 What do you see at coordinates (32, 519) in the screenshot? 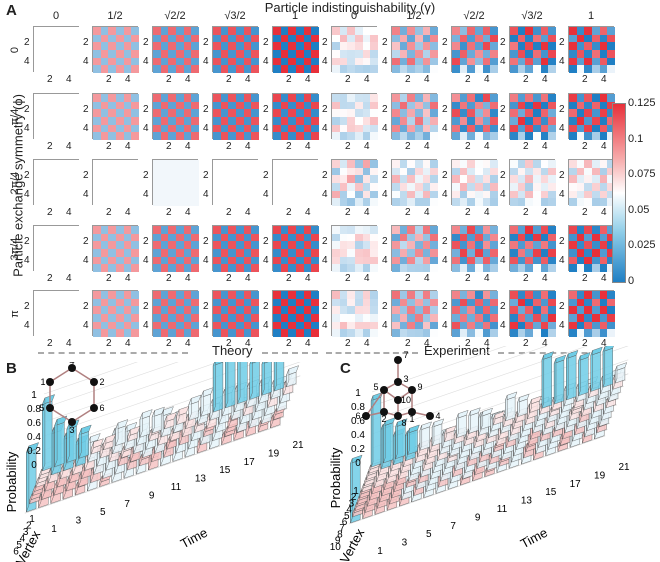
I see `vertex-tick: 1` at bounding box center [32, 519].